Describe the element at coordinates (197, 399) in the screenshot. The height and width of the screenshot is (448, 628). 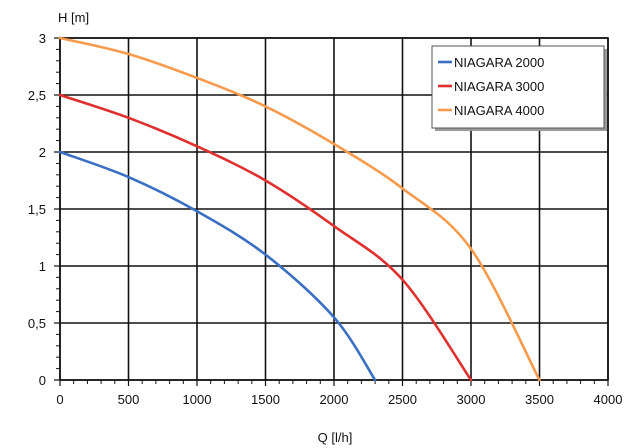
I see `x-tick-label-2: 1000` at that location.